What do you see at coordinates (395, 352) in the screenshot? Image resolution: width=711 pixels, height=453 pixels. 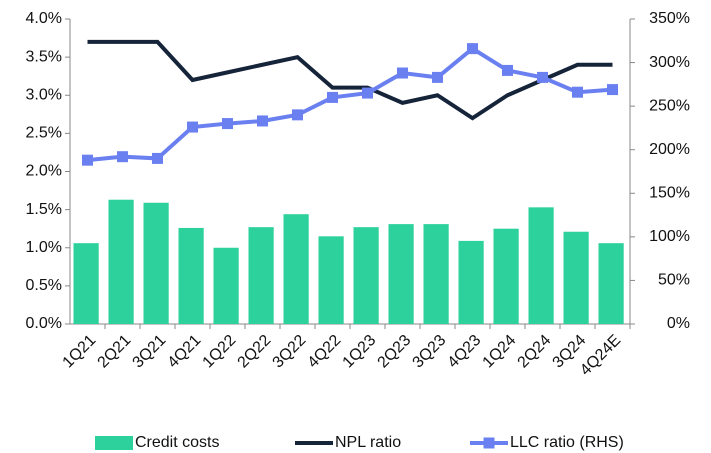 I see `x-tick-label: 2Q23` at bounding box center [395, 352].